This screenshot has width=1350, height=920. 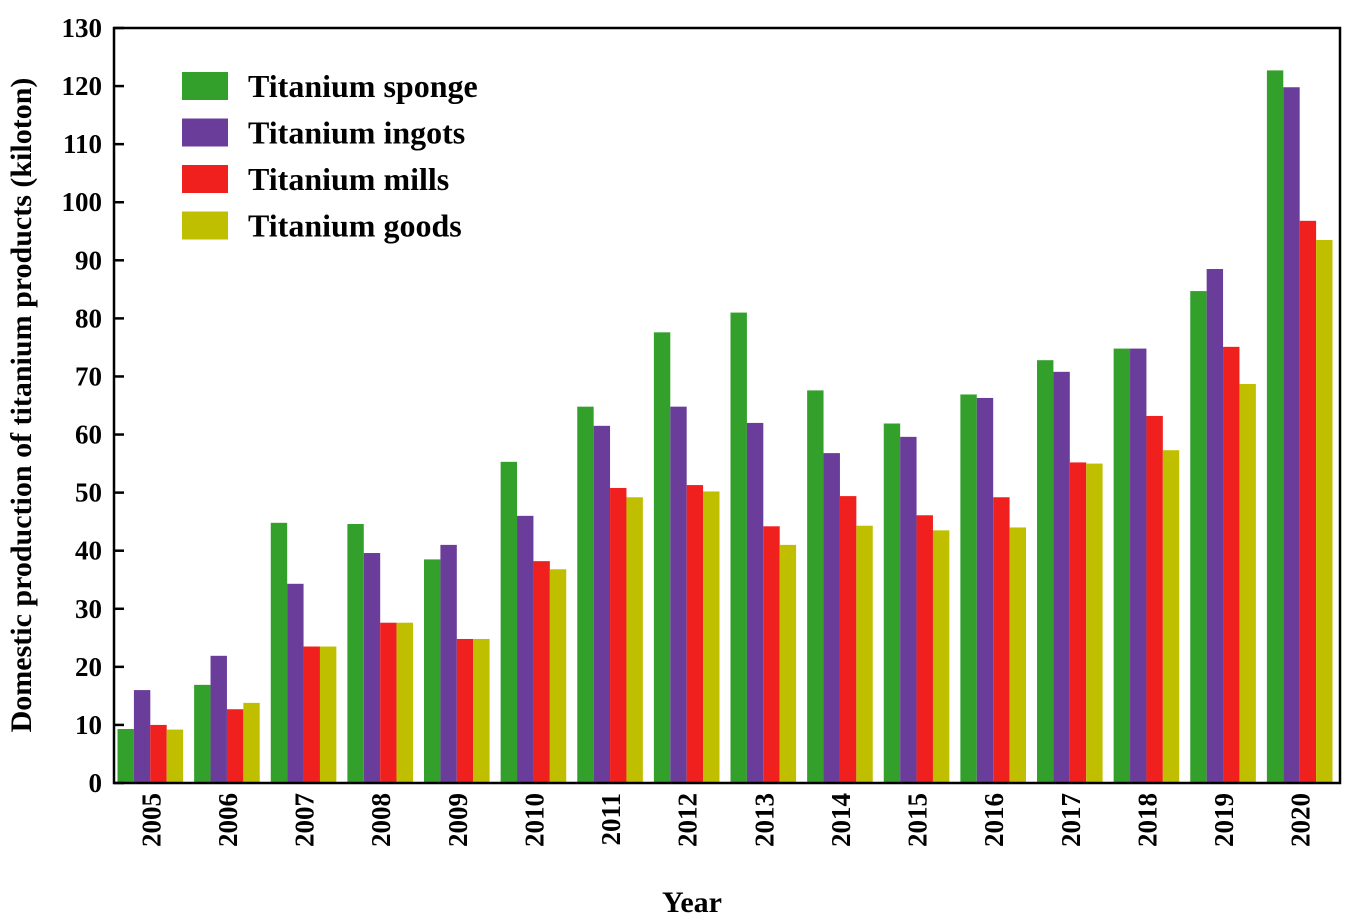 I want to click on x-tick-label: 2019, so click(x=1224, y=820).